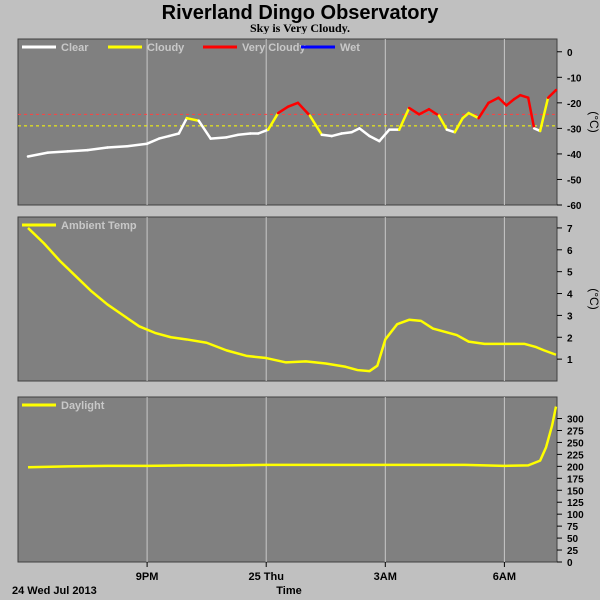 This screenshot has height=600, width=600. What do you see at coordinates (575, 503) in the screenshot?
I see `y-tick-label: 125` at bounding box center [575, 503].